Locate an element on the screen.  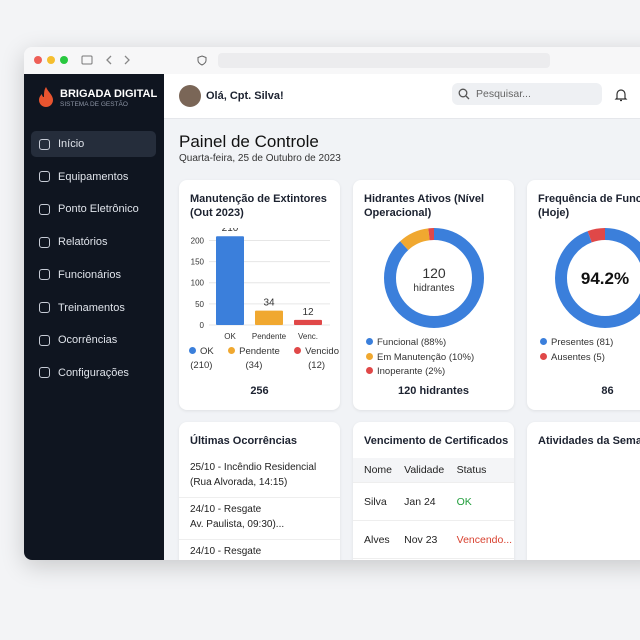
x-tick-label: OK is located at coordinates (230, 336).